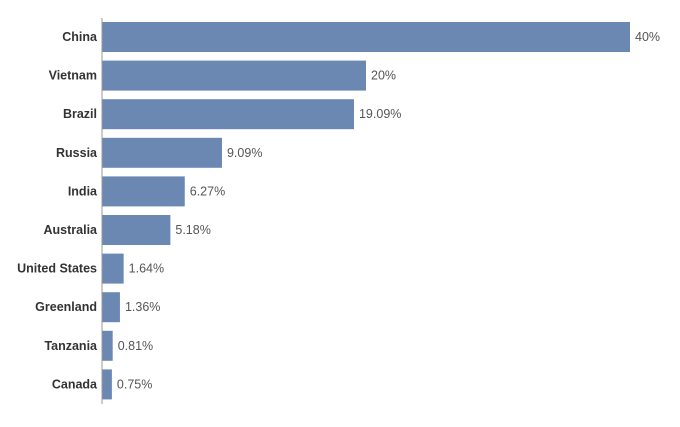 Image resolution: width=680 pixels, height=427 pixels. What do you see at coordinates (142, 307) in the screenshot?
I see `value-label-greenland: 1.36%` at bounding box center [142, 307].